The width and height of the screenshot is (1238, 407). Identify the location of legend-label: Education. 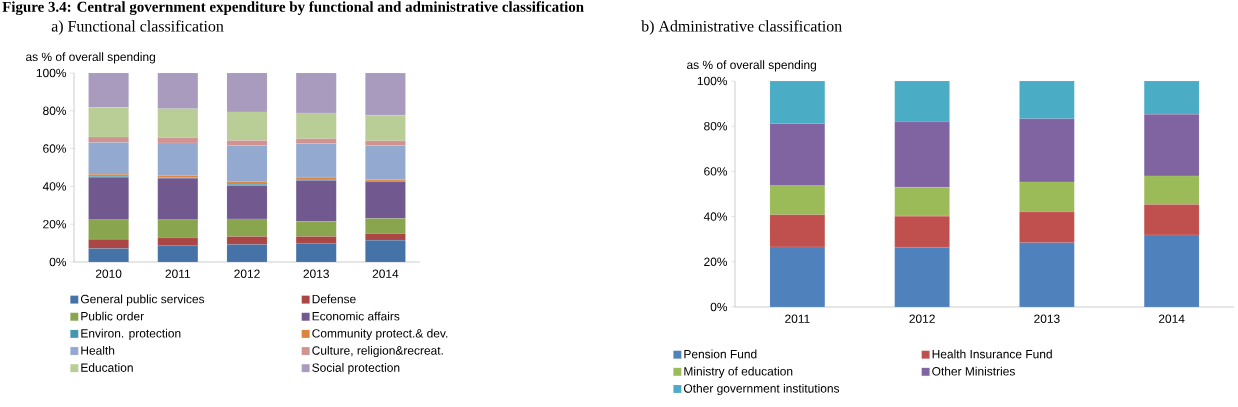
(107, 367).